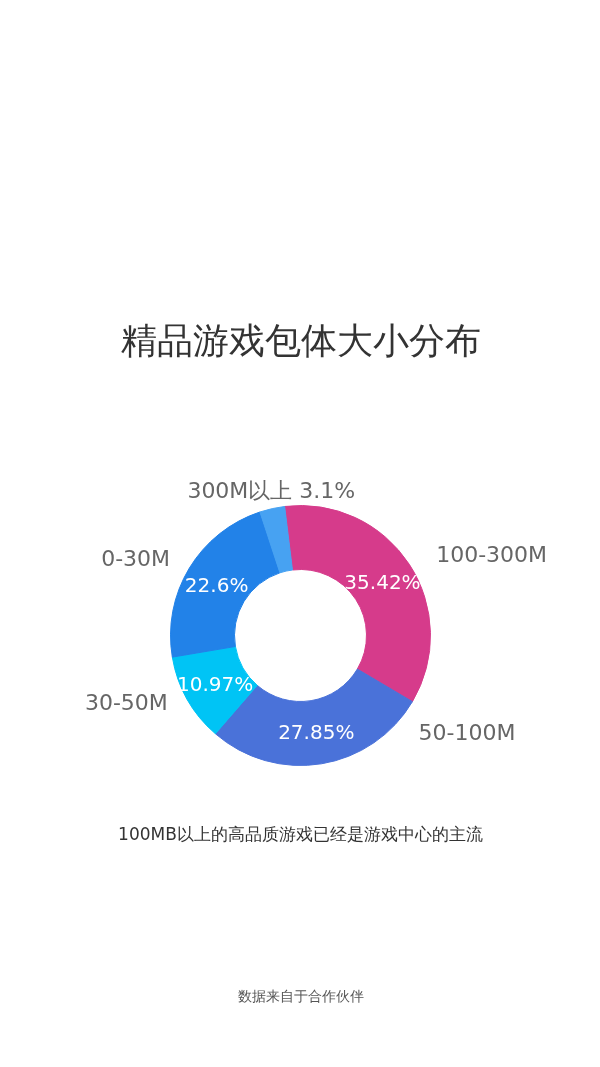 Image resolution: width=600 pixels, height=1067 pixels. What do you see at coordinates (216, 584) in the screenshot?
I see `data-label: 22.6%` at bounding box center [216, 584].